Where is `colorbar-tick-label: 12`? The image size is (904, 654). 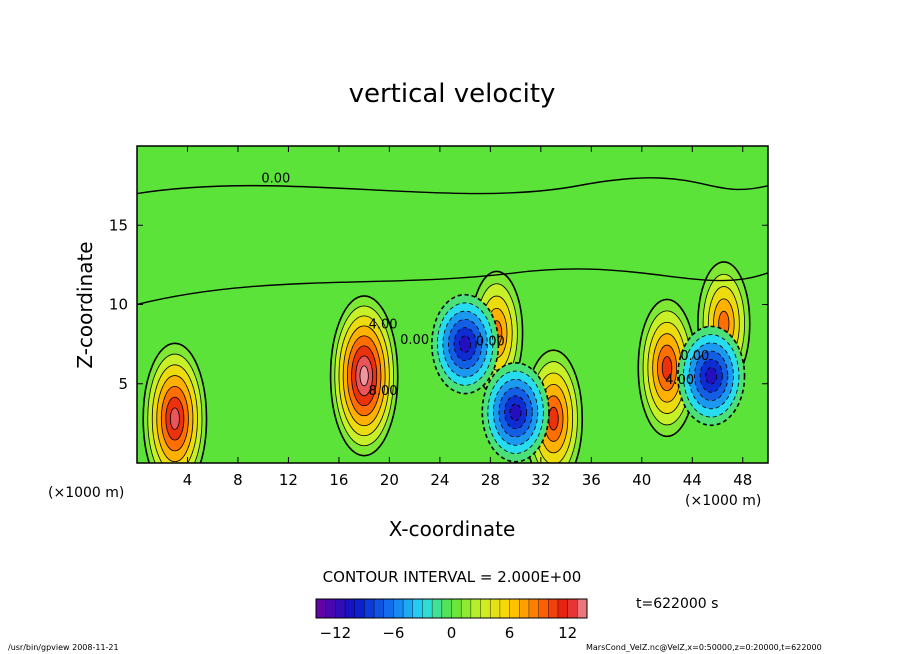 colorbar-tick-label: 12 is located at coordinates (567, 633).